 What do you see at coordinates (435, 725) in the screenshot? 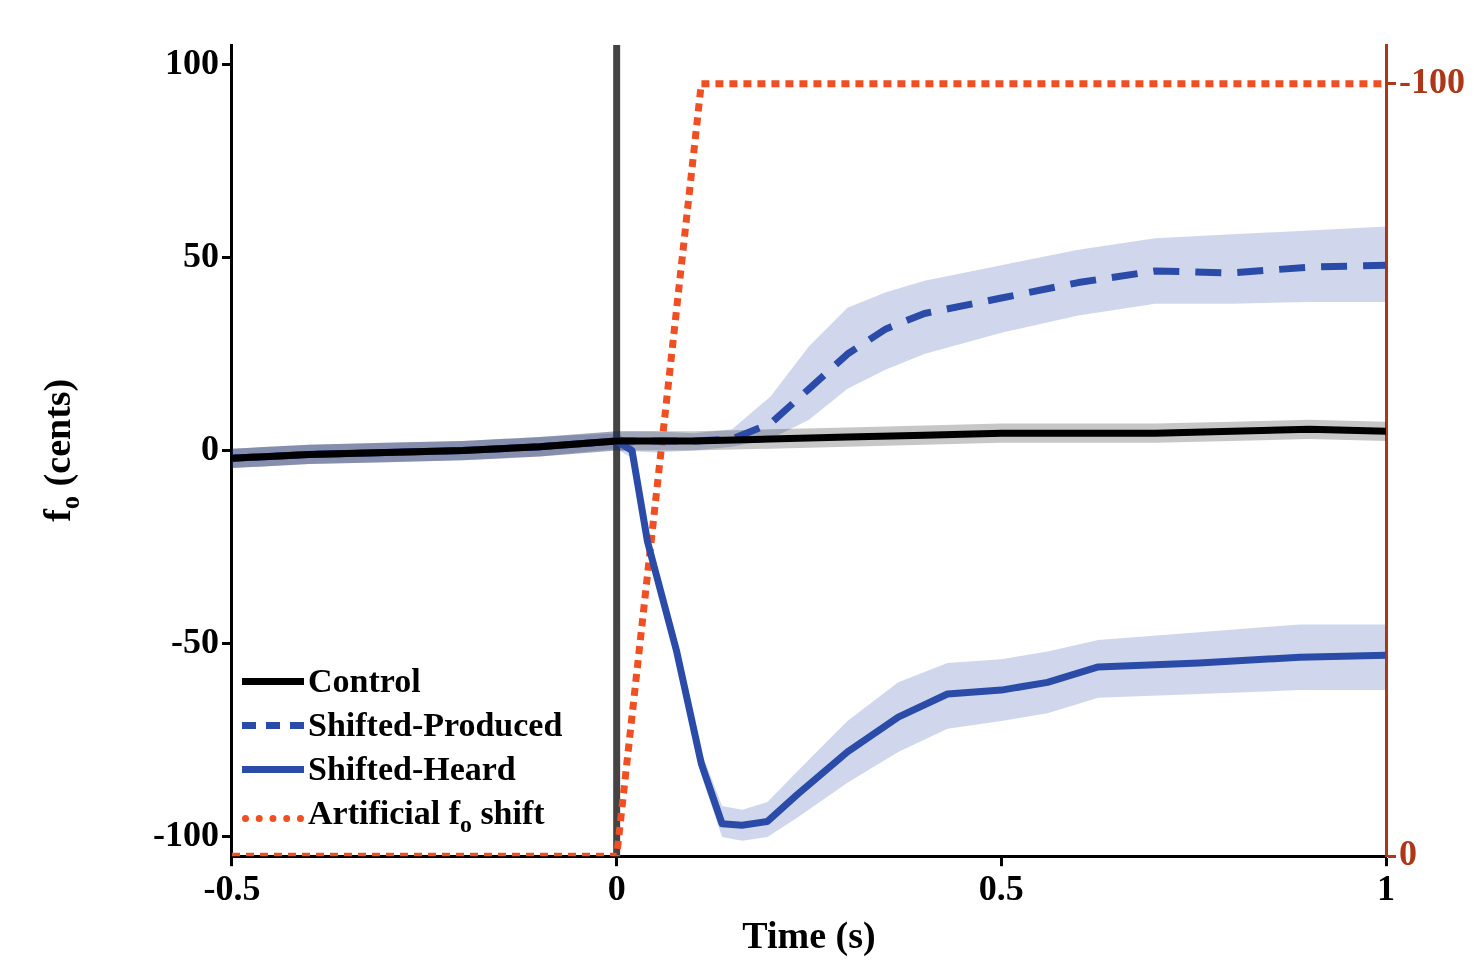
I see `legend-label: Shifted-Produced` at bounding box center [435, 725].